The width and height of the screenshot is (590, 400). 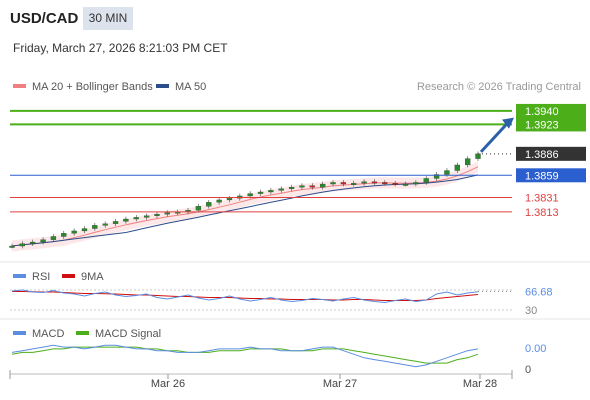 What do you see at coordinates (508, 123) in the screenshot?
I see `forecast-arrow-head` at bounding box center [508, 123].